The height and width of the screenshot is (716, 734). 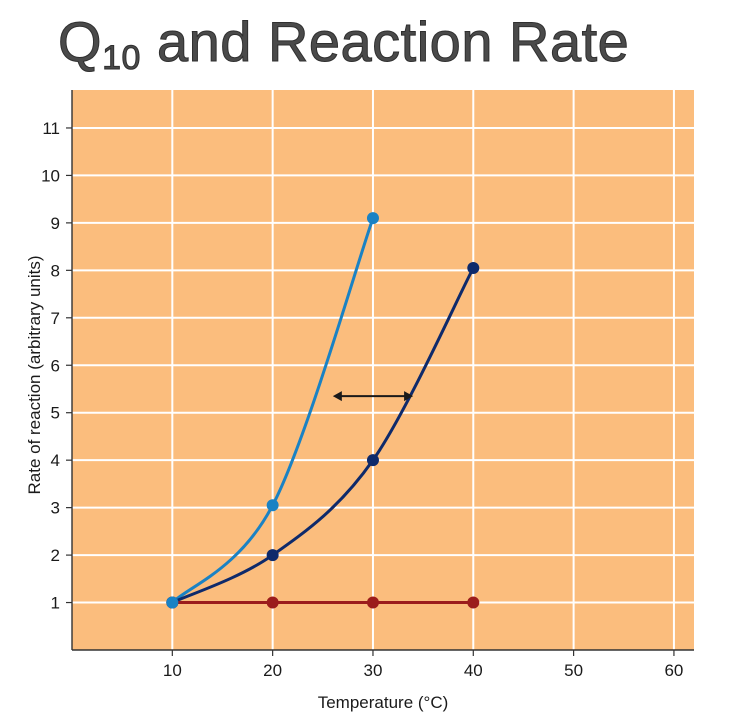 I want to click on x-tick-label-10: 10, so click(x=172, y=670).